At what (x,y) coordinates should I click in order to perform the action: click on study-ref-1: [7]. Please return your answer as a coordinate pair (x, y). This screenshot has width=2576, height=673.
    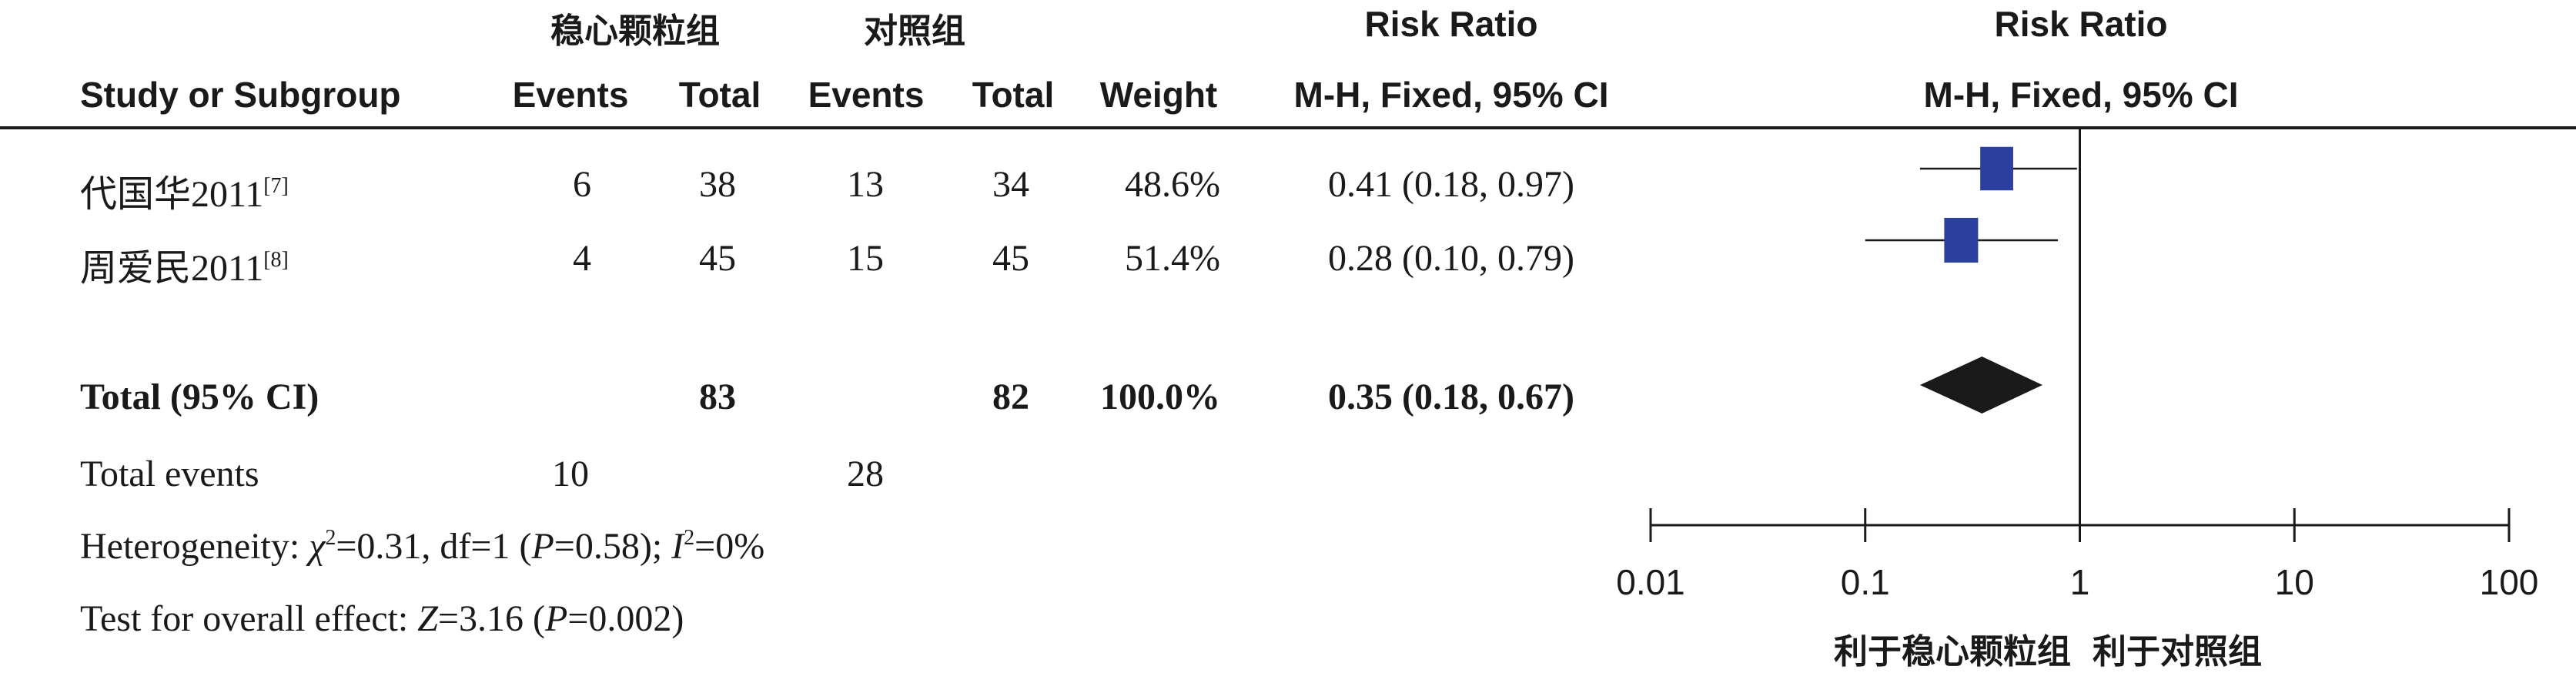
    Looking at the image, I should click on (276, 186).